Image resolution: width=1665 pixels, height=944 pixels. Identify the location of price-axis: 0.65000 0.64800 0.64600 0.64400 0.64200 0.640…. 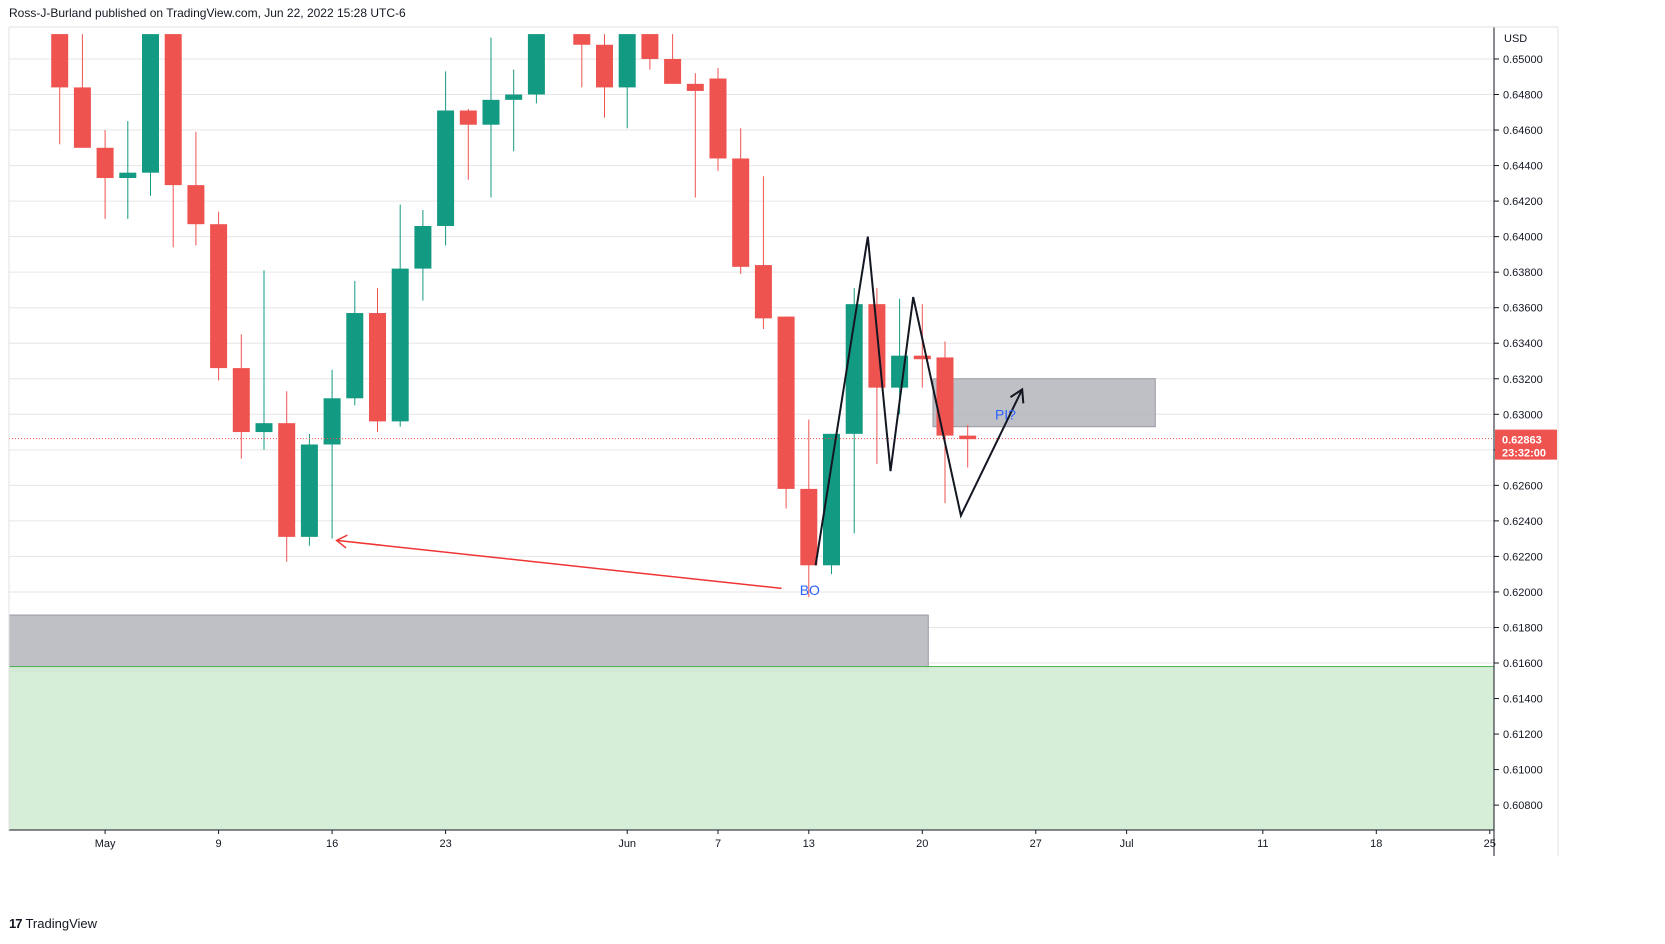
(1525, 441).